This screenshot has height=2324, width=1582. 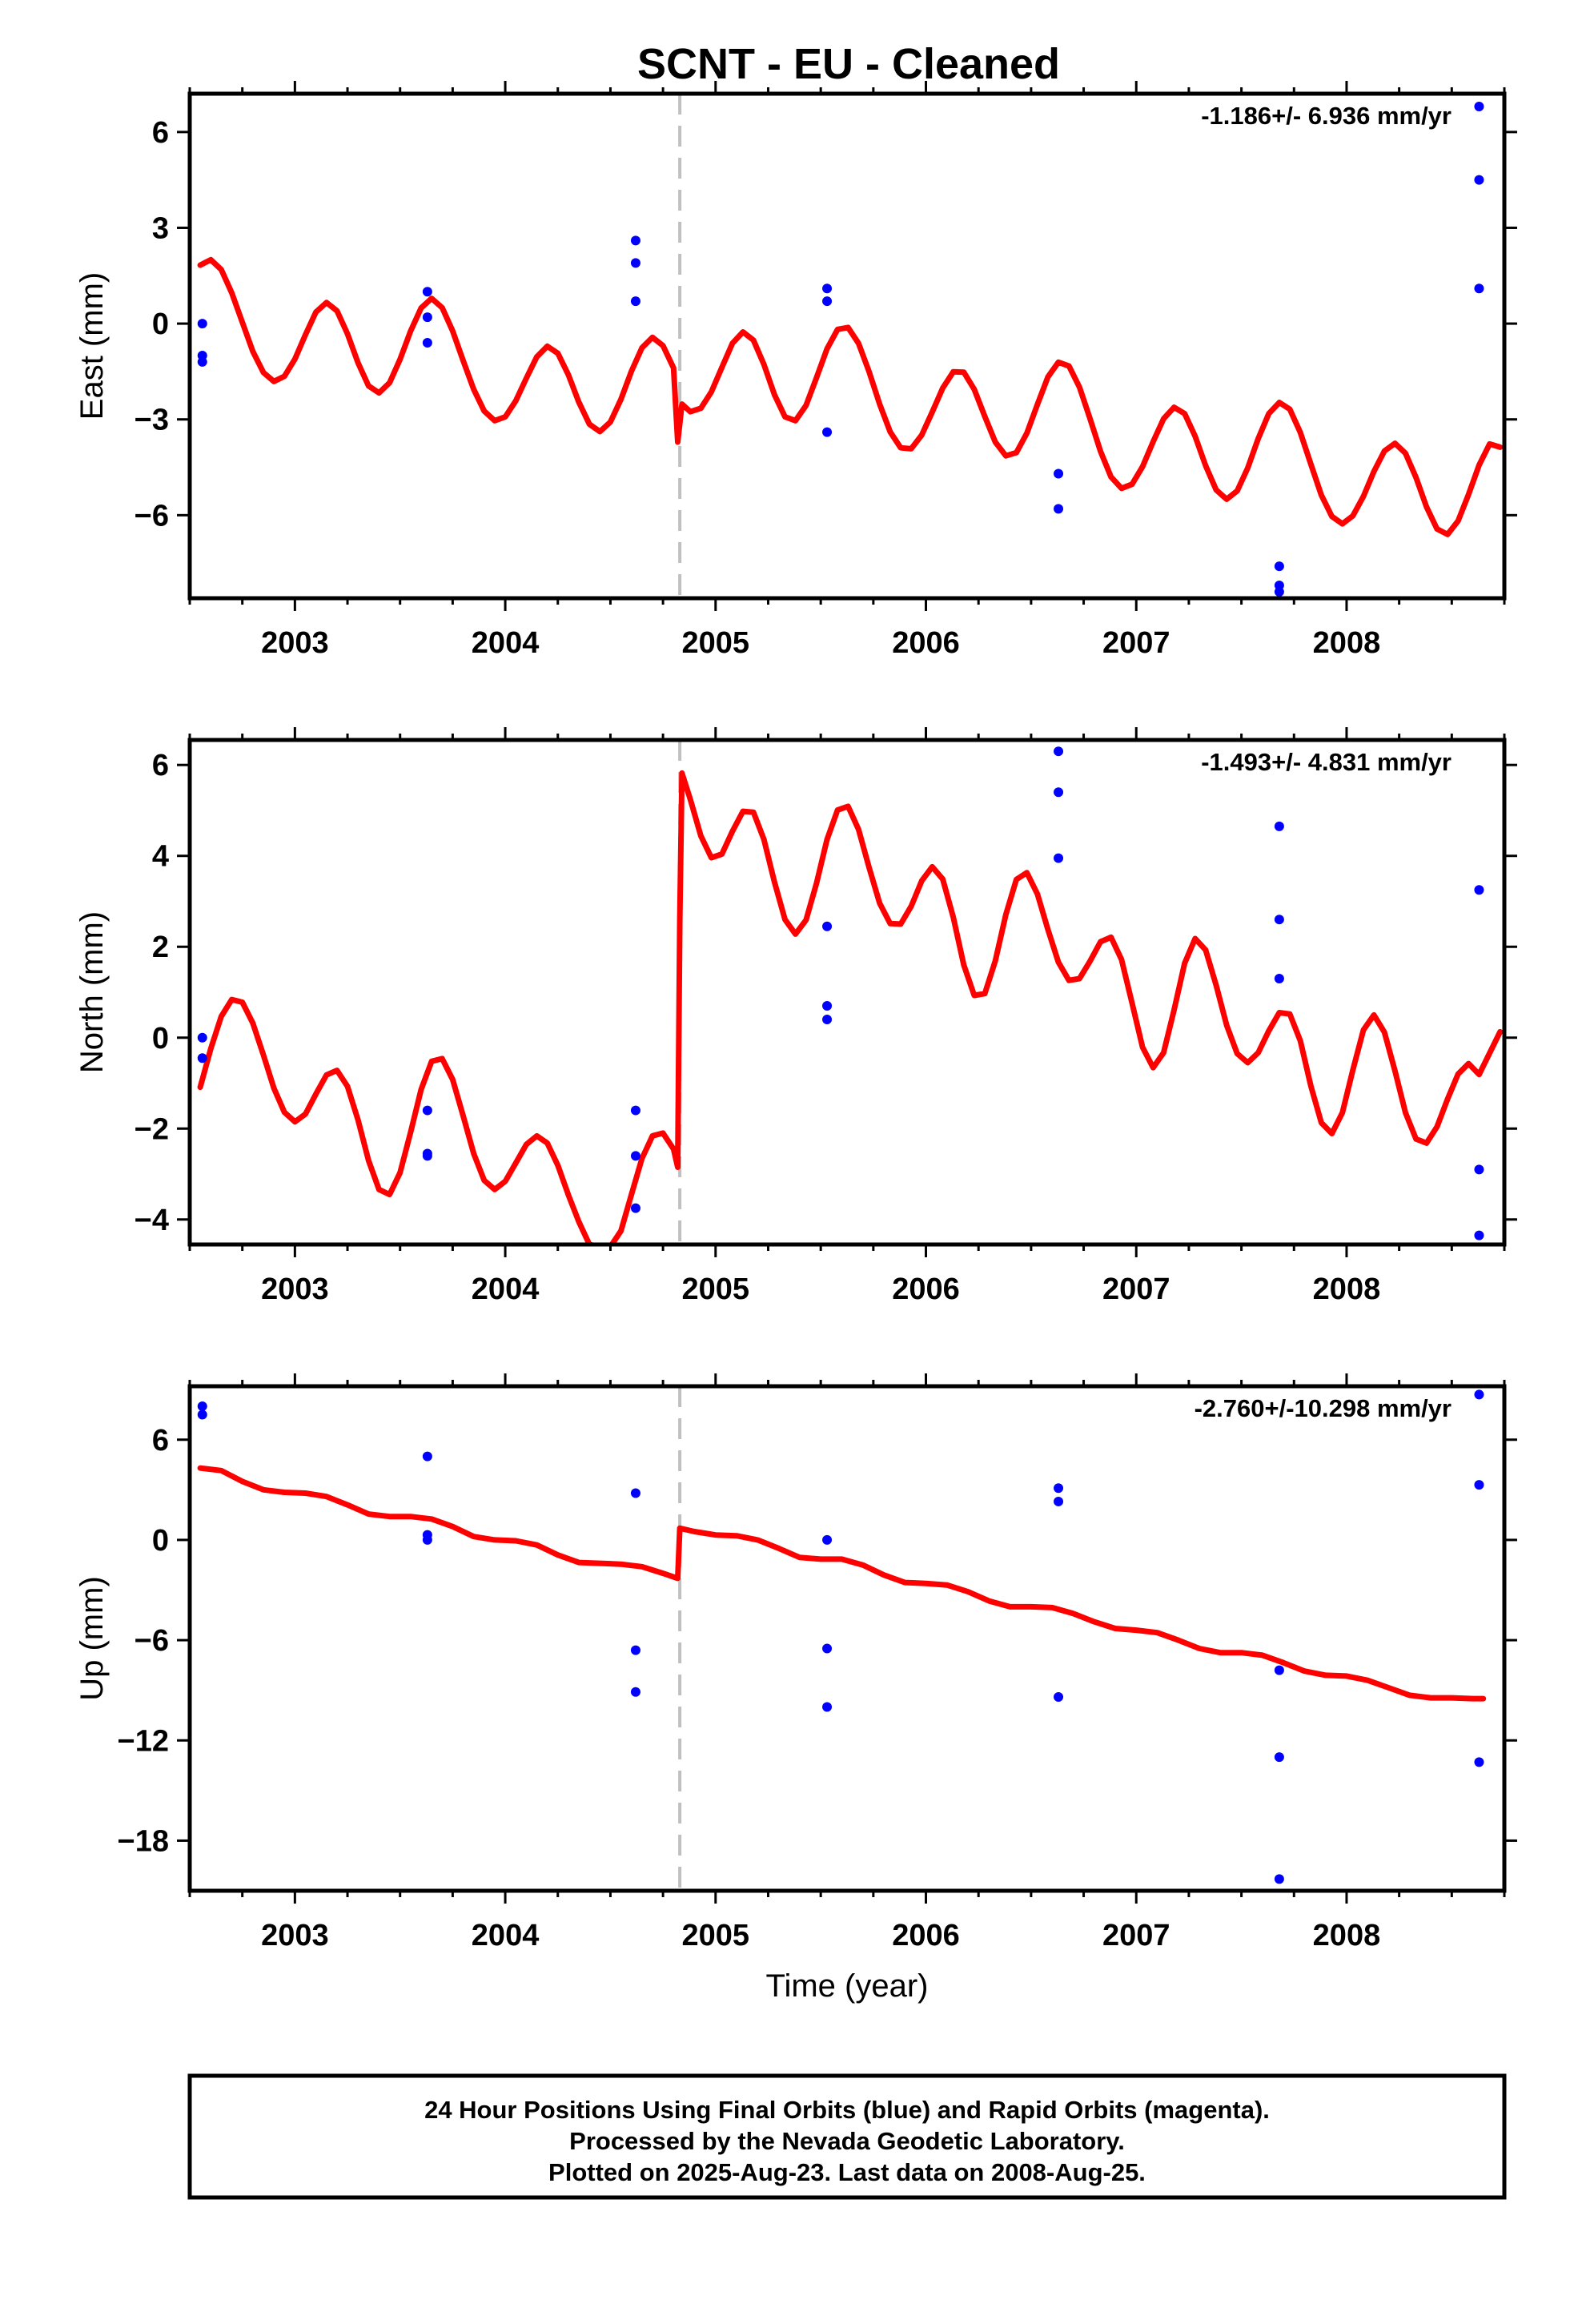 I want to click on x-axis-label: Time (year), so click(x=847, y=1986).